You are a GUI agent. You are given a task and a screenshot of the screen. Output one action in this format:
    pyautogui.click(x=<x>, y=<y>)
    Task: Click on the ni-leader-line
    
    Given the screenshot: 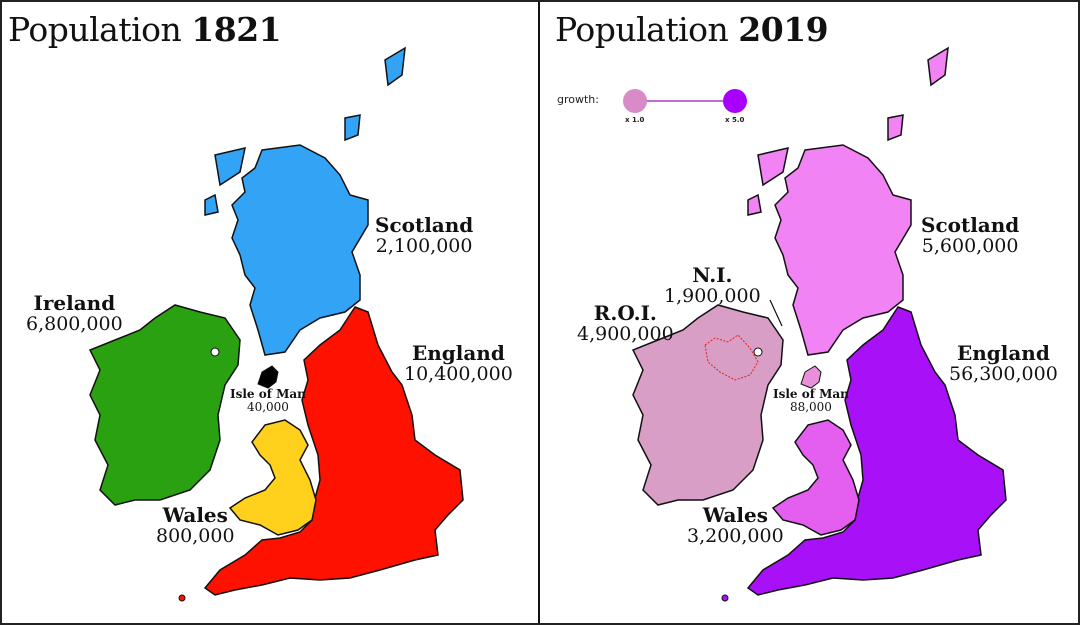 What is the action you would take?
    pyautogui.click(x=776, y=313)
    